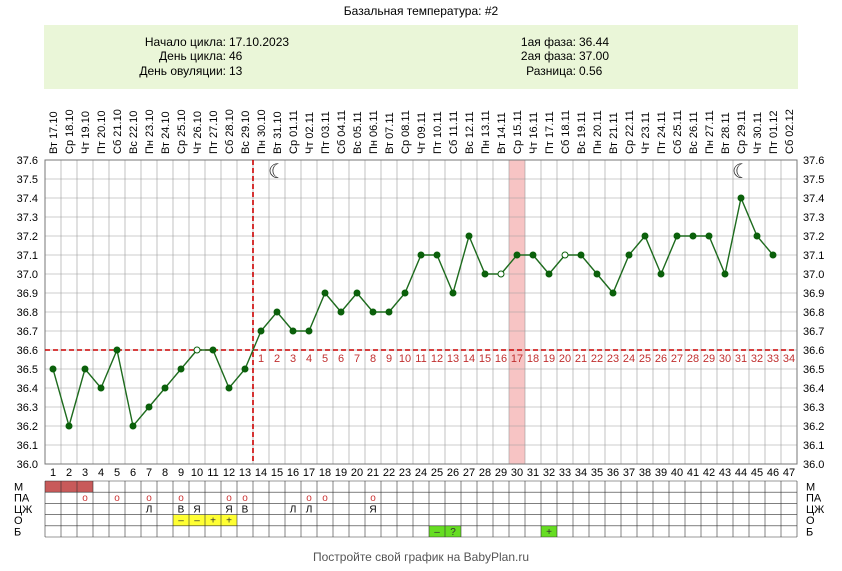  I want to click on post-ovulation-day-label: 22, so click(597, 359).